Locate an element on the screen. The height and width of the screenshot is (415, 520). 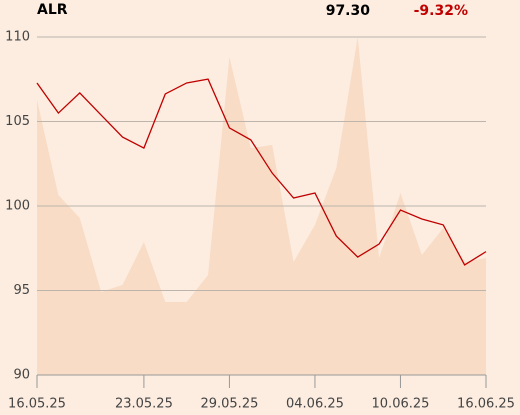
x-tick-label: 16.06.25 is located at coordinates (486, 404).